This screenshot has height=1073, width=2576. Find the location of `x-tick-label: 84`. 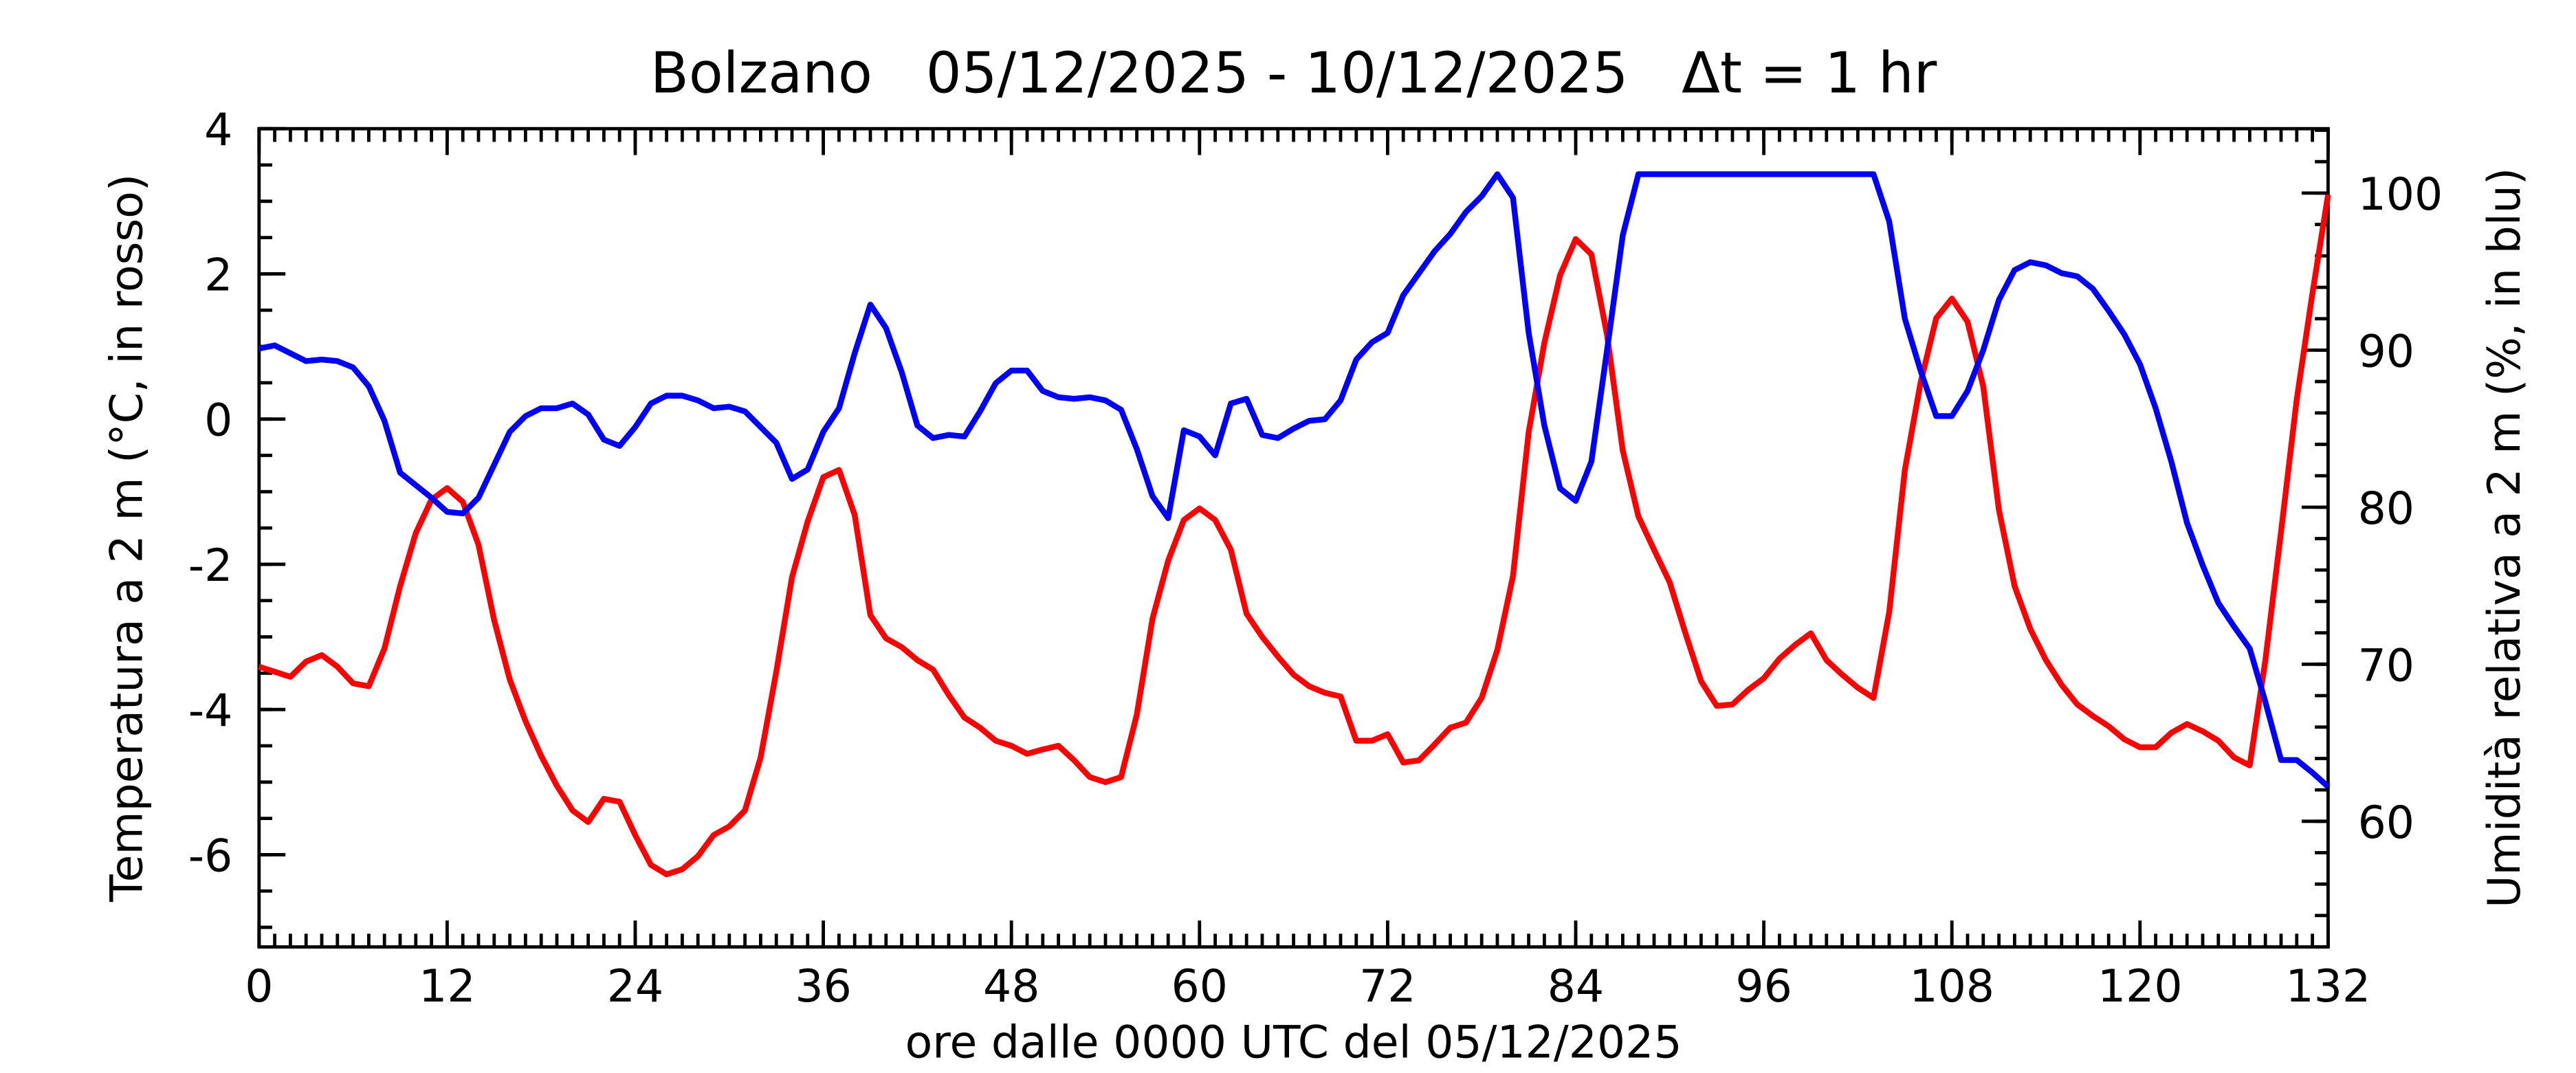

x-tick-label: 84 is located at coordinates (1576, 987).